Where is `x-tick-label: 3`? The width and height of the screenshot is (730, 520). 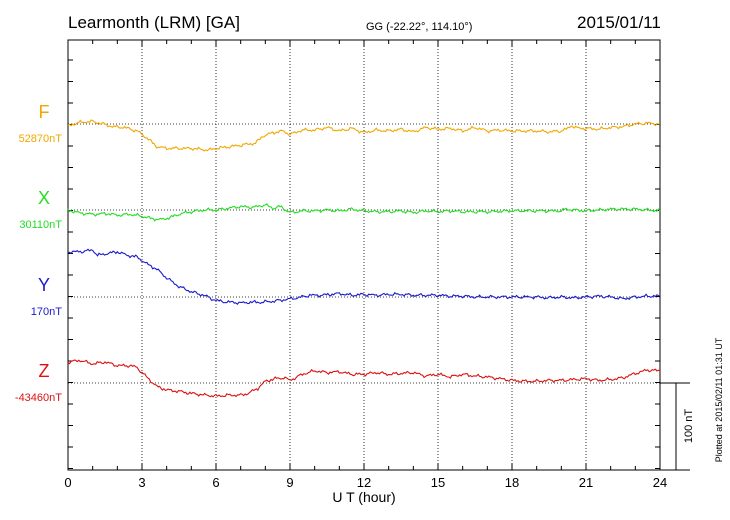 x-tick-label: 3 is located at coordinates (141, 482).